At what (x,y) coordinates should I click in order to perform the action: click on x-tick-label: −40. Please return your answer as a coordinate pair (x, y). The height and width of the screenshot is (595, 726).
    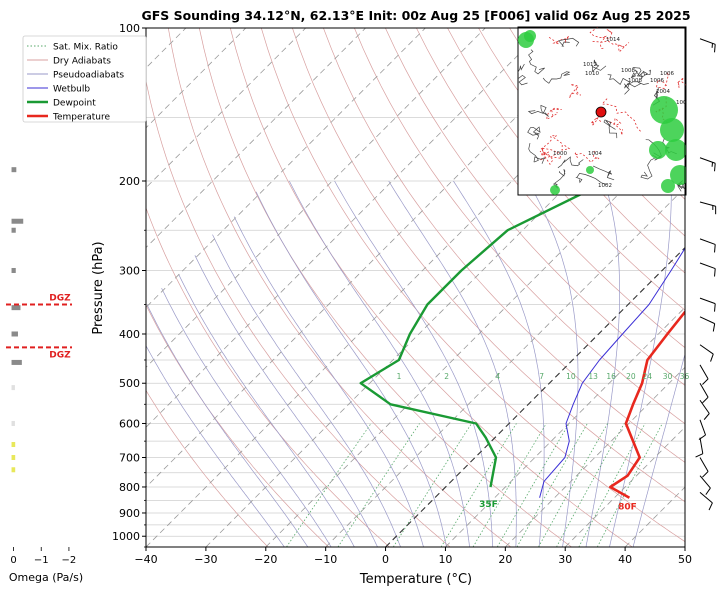
    Looking at the image, I should click on (145, 559).